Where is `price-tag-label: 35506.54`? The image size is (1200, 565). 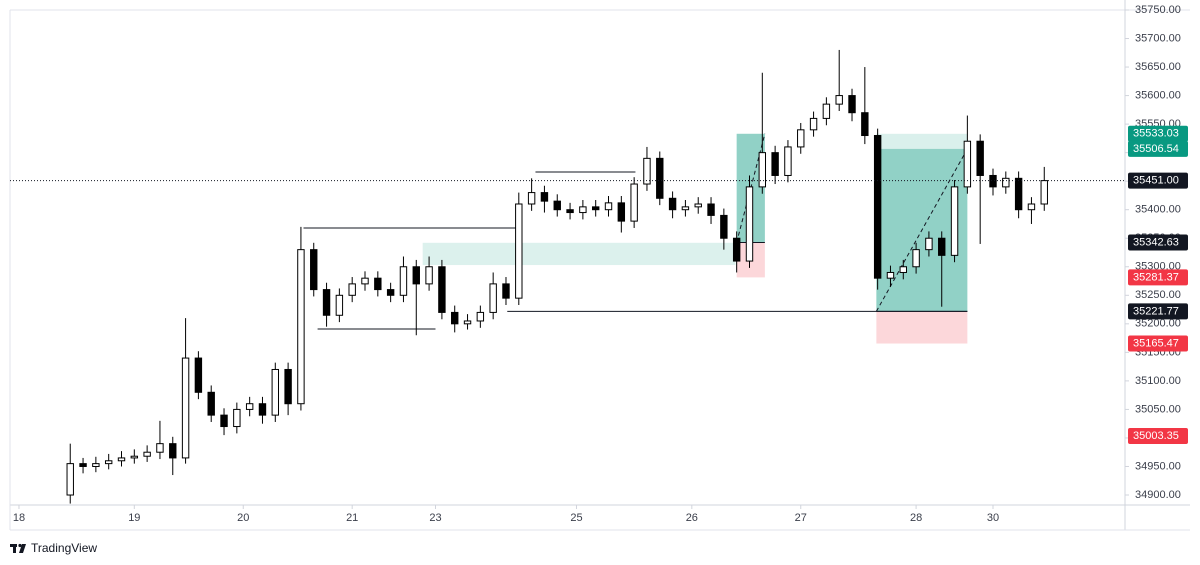
price-tag-label: 35506.54 is located at coordinates (1156, 149).